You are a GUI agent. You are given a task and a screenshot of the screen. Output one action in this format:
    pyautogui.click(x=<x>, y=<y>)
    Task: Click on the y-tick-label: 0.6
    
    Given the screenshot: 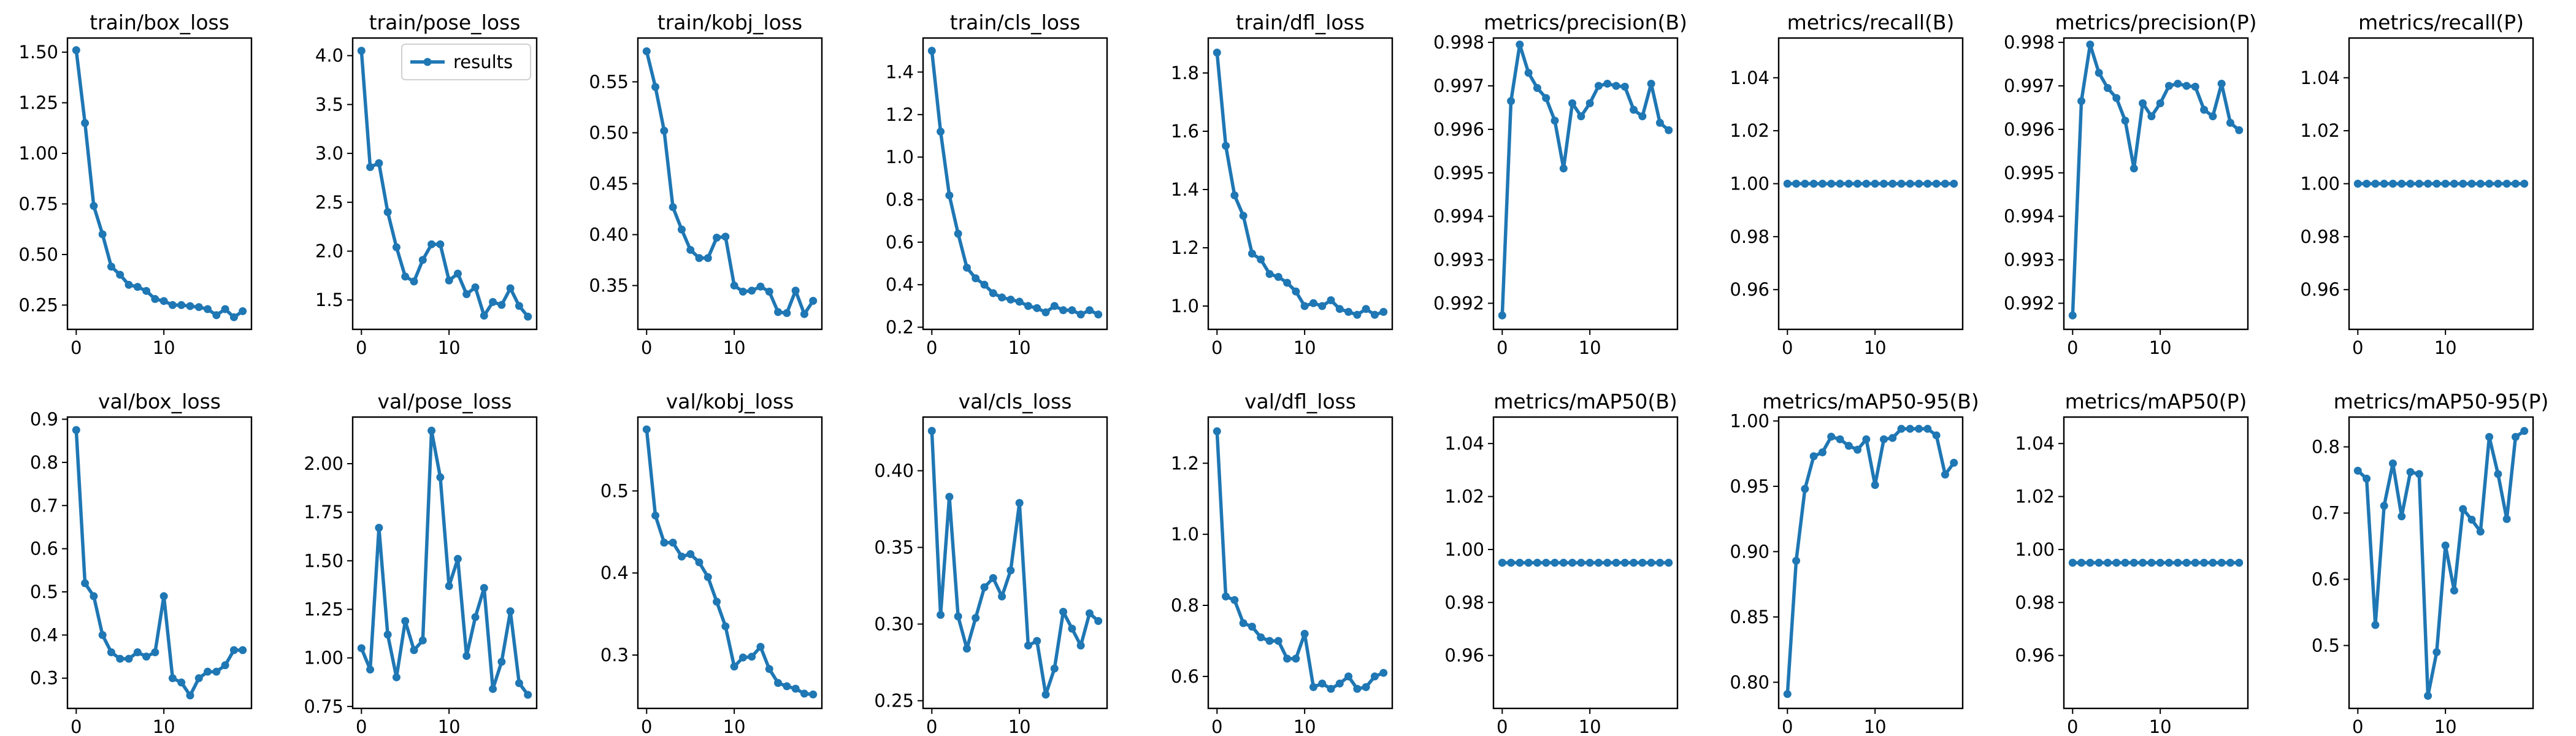 What is the action you would take?
    pyautogui.click(x=2326, y=579)
    